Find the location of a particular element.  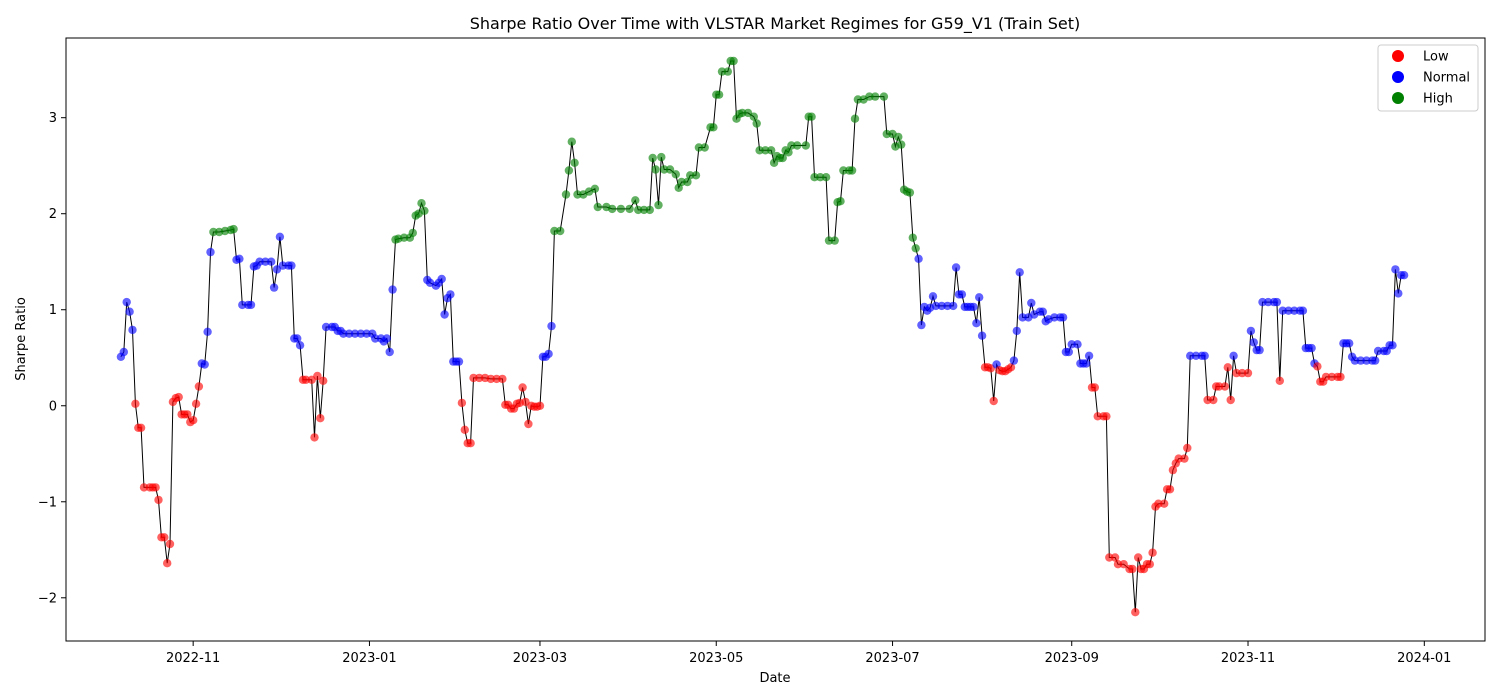

x-axis-label: Date is located at coordinates (774, 678).